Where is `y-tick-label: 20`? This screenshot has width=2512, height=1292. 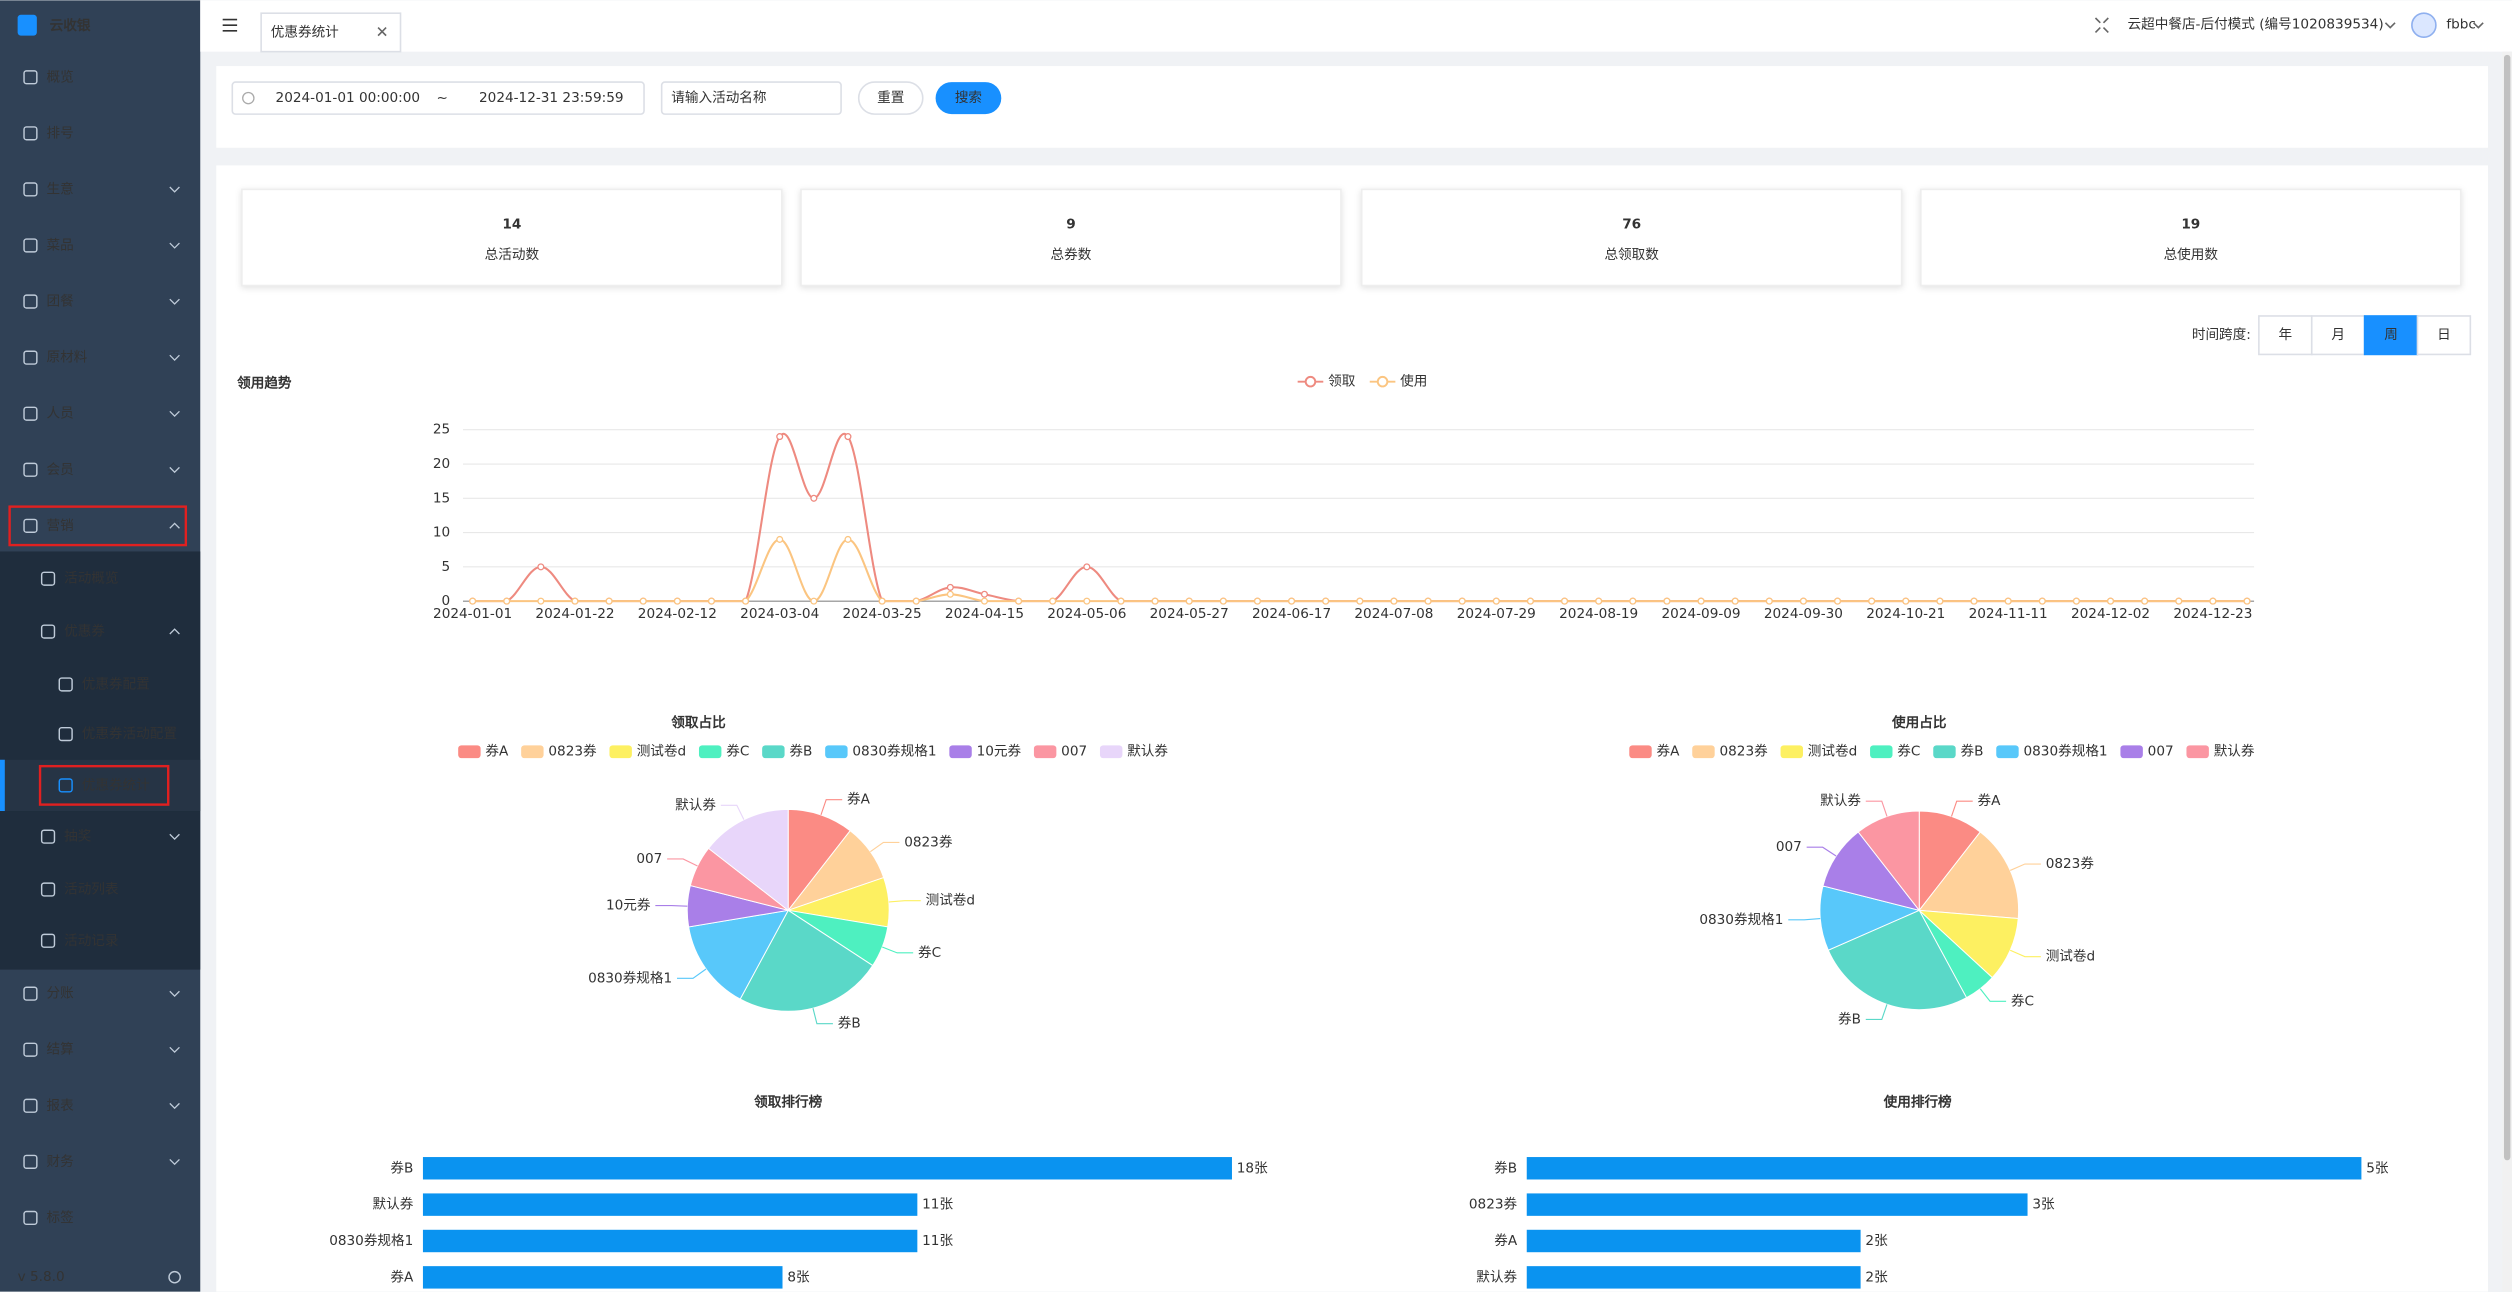 y-tick-label: 20 is located at coordinates (441, 464).